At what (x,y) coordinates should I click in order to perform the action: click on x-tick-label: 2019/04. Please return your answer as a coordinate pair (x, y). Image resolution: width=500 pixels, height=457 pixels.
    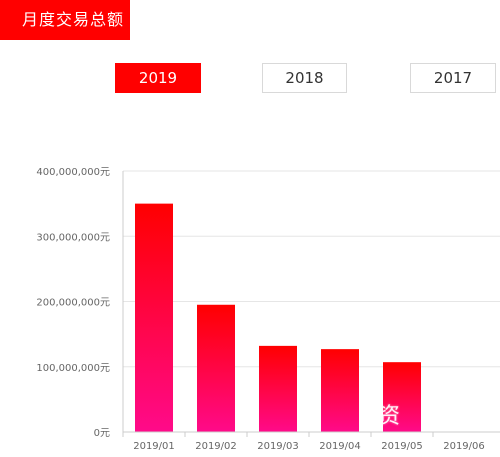
    Looking at the image, I should click on (340, 446).